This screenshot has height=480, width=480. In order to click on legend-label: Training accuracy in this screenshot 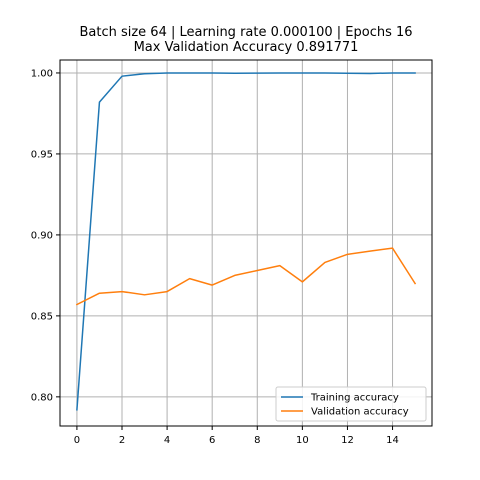, I will do `click(354, 398)`.